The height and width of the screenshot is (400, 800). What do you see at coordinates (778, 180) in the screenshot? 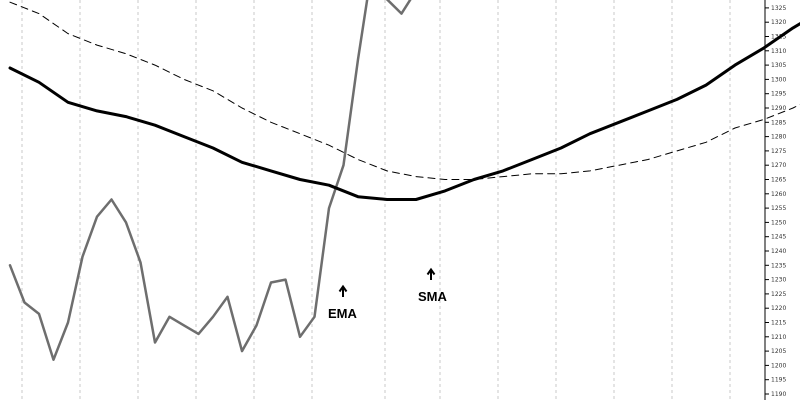
I see `y-tick-label: 1265` at bounding box center [778, 180].